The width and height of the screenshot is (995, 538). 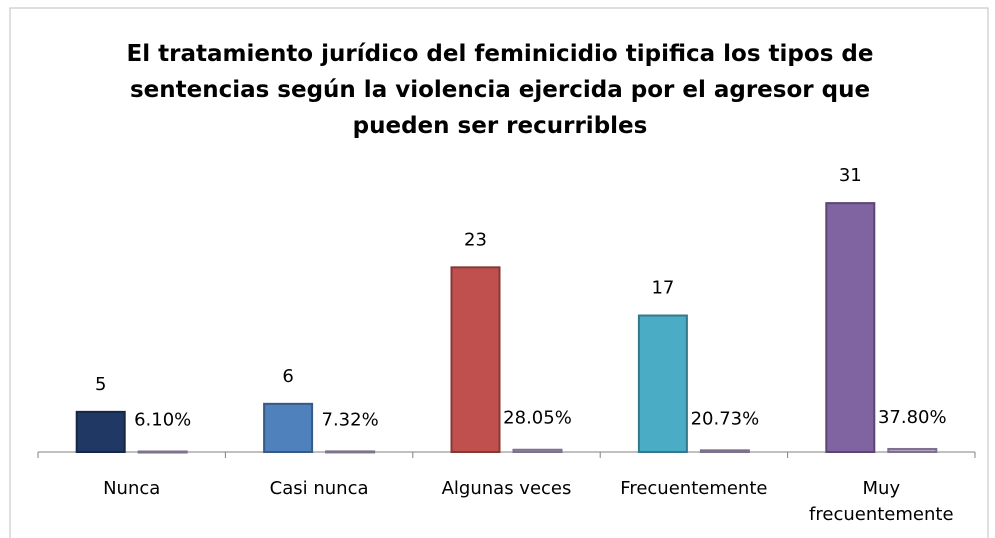 What do you see at coordinates (850, 175) in the screenshot?
I see `data-label: 31` at bounding box center [850, 175].